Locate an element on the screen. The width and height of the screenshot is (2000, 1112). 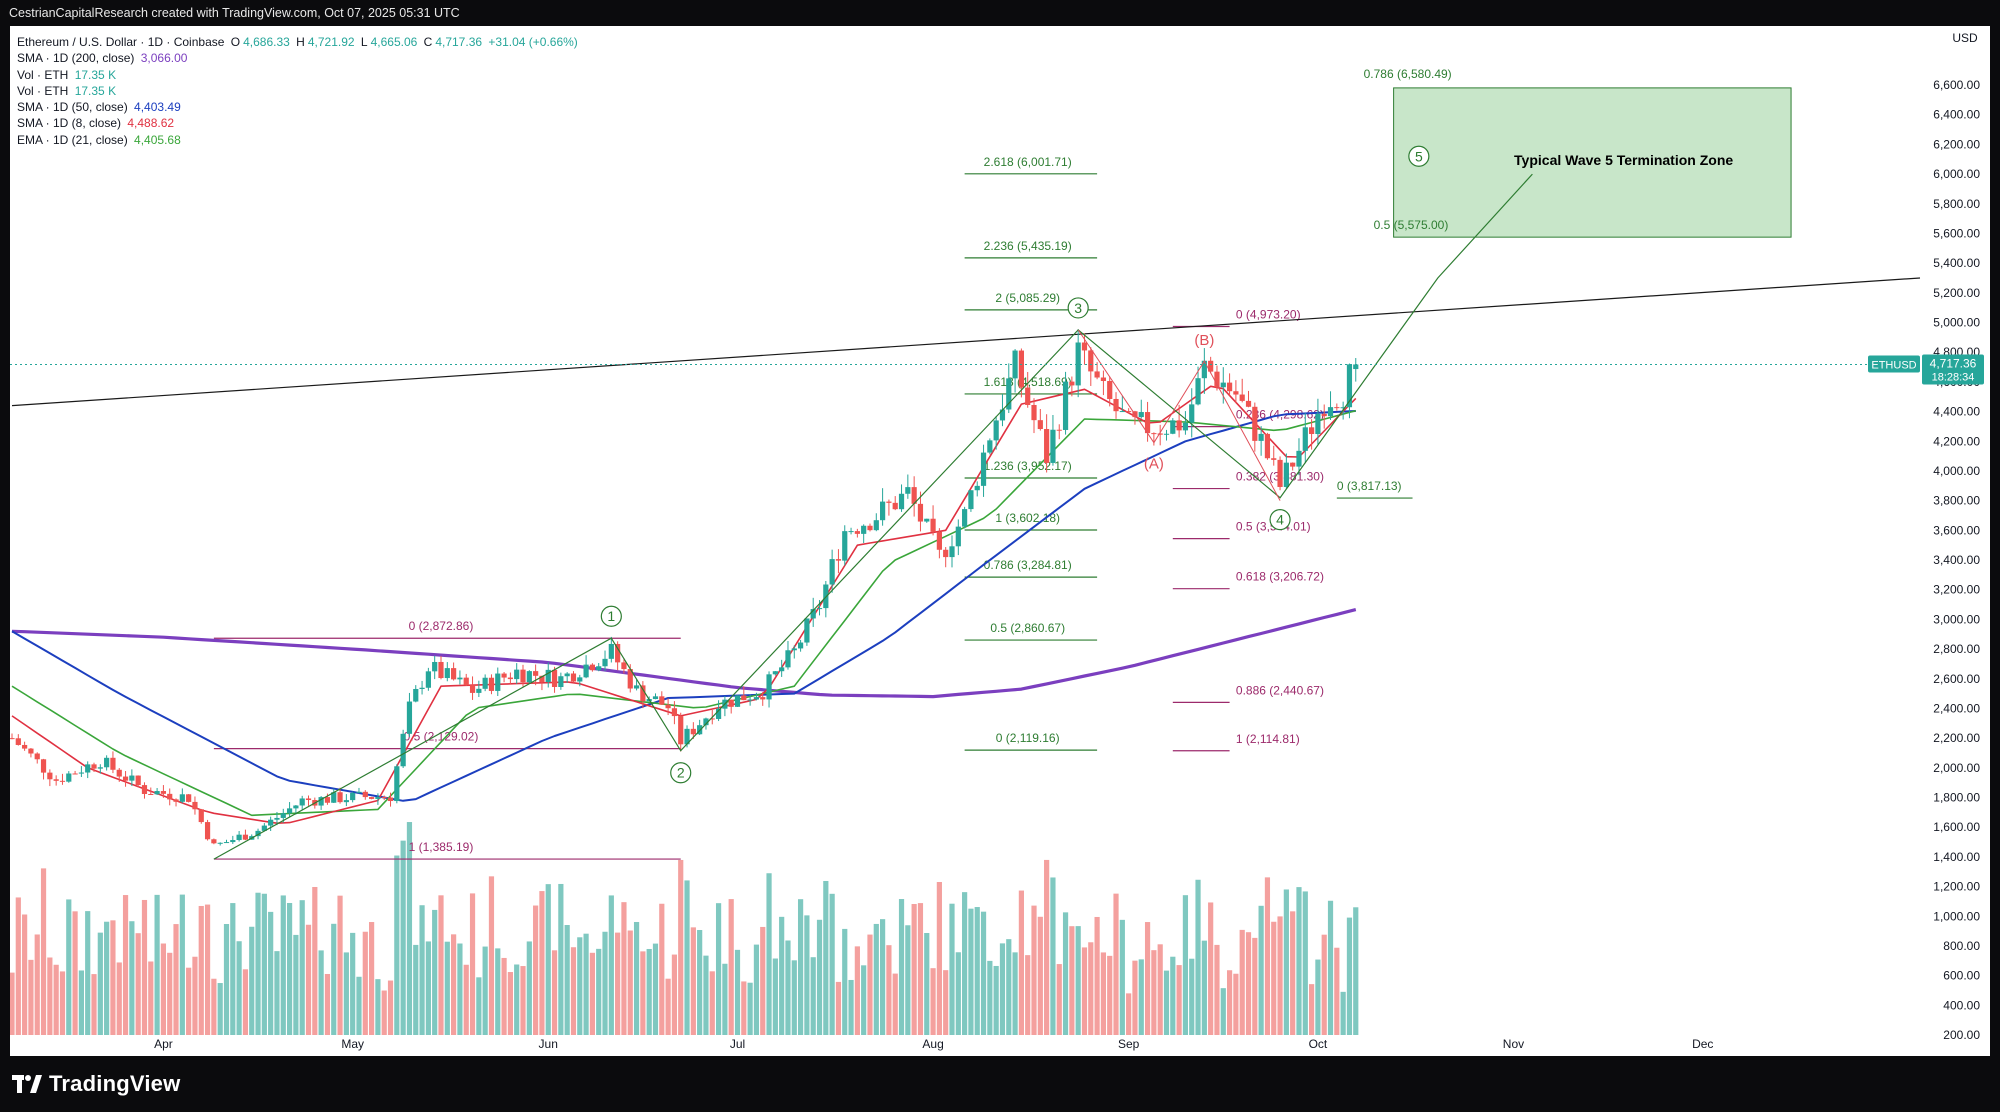
legend-indicator-row: EMA · 1D (21, close) 4,405.68 is located at coordinates (299, 140).